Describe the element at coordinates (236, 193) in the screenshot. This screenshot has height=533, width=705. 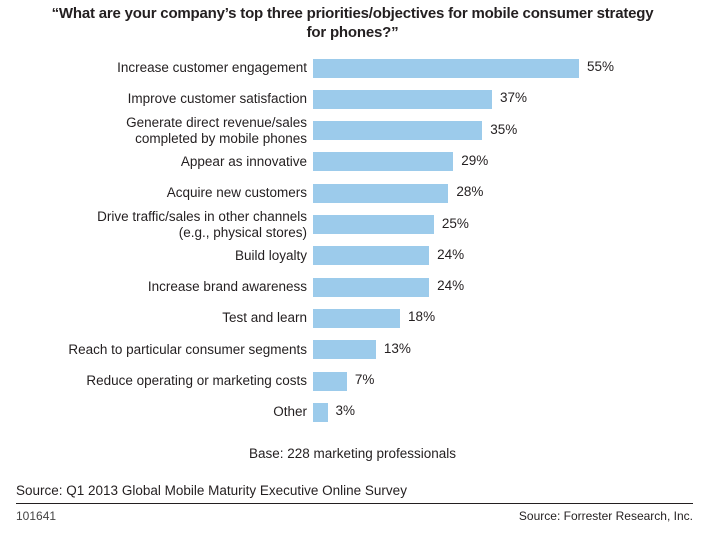
I see `category-label: Acquire new customers` at that location.